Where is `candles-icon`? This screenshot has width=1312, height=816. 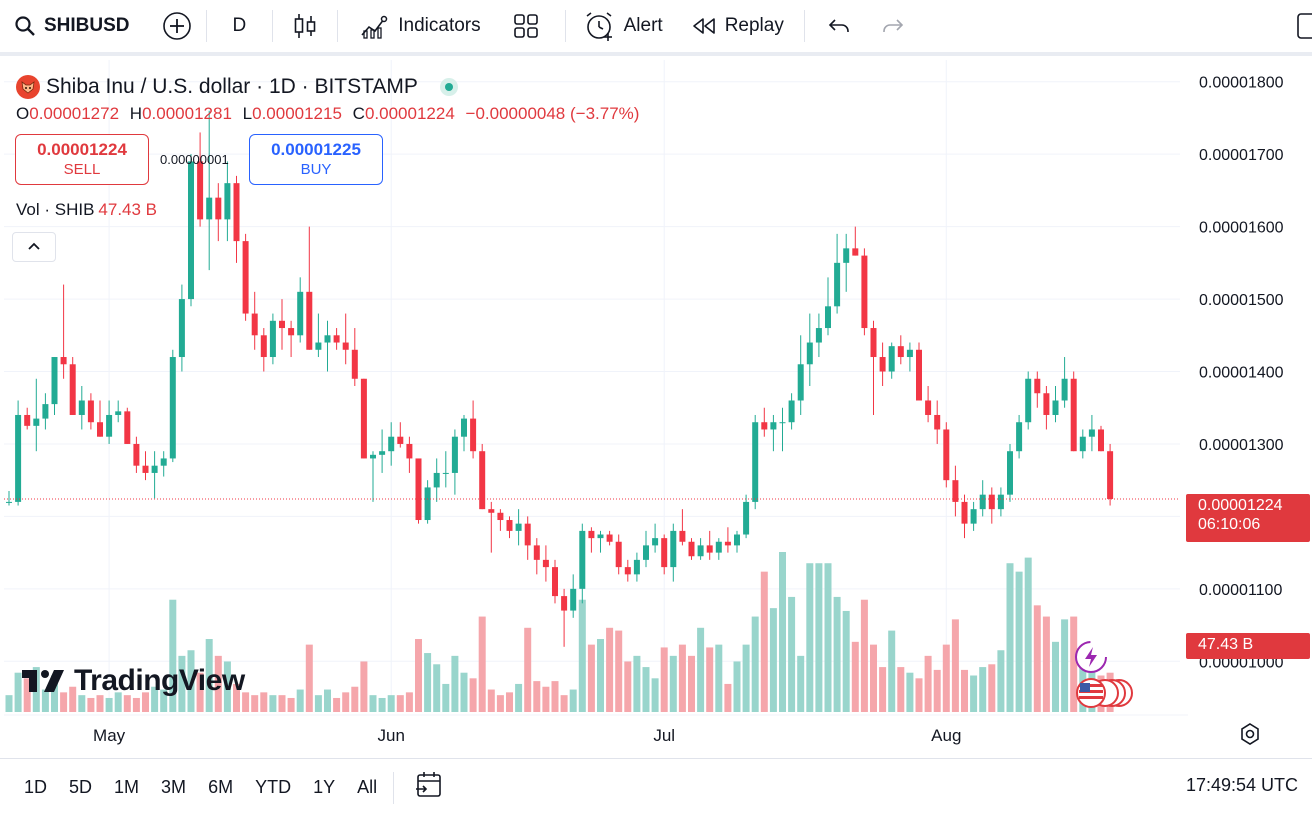
candles-icon is located at coordinates (305, 26).